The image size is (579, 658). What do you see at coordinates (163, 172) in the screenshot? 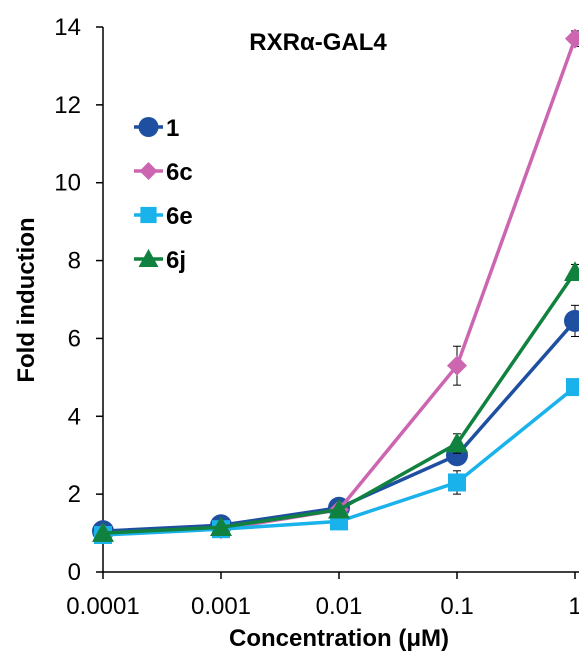
I see `legend-item-6c: 6c` at bounding box center [163, 172].